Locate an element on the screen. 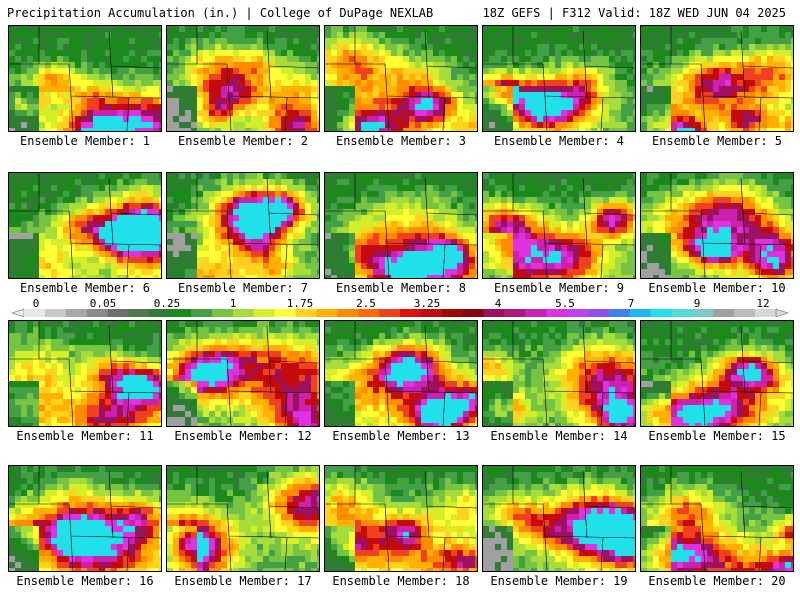 This screenshot has height=600, width=800. state-boundary-line is located at coordinates (72, 260).